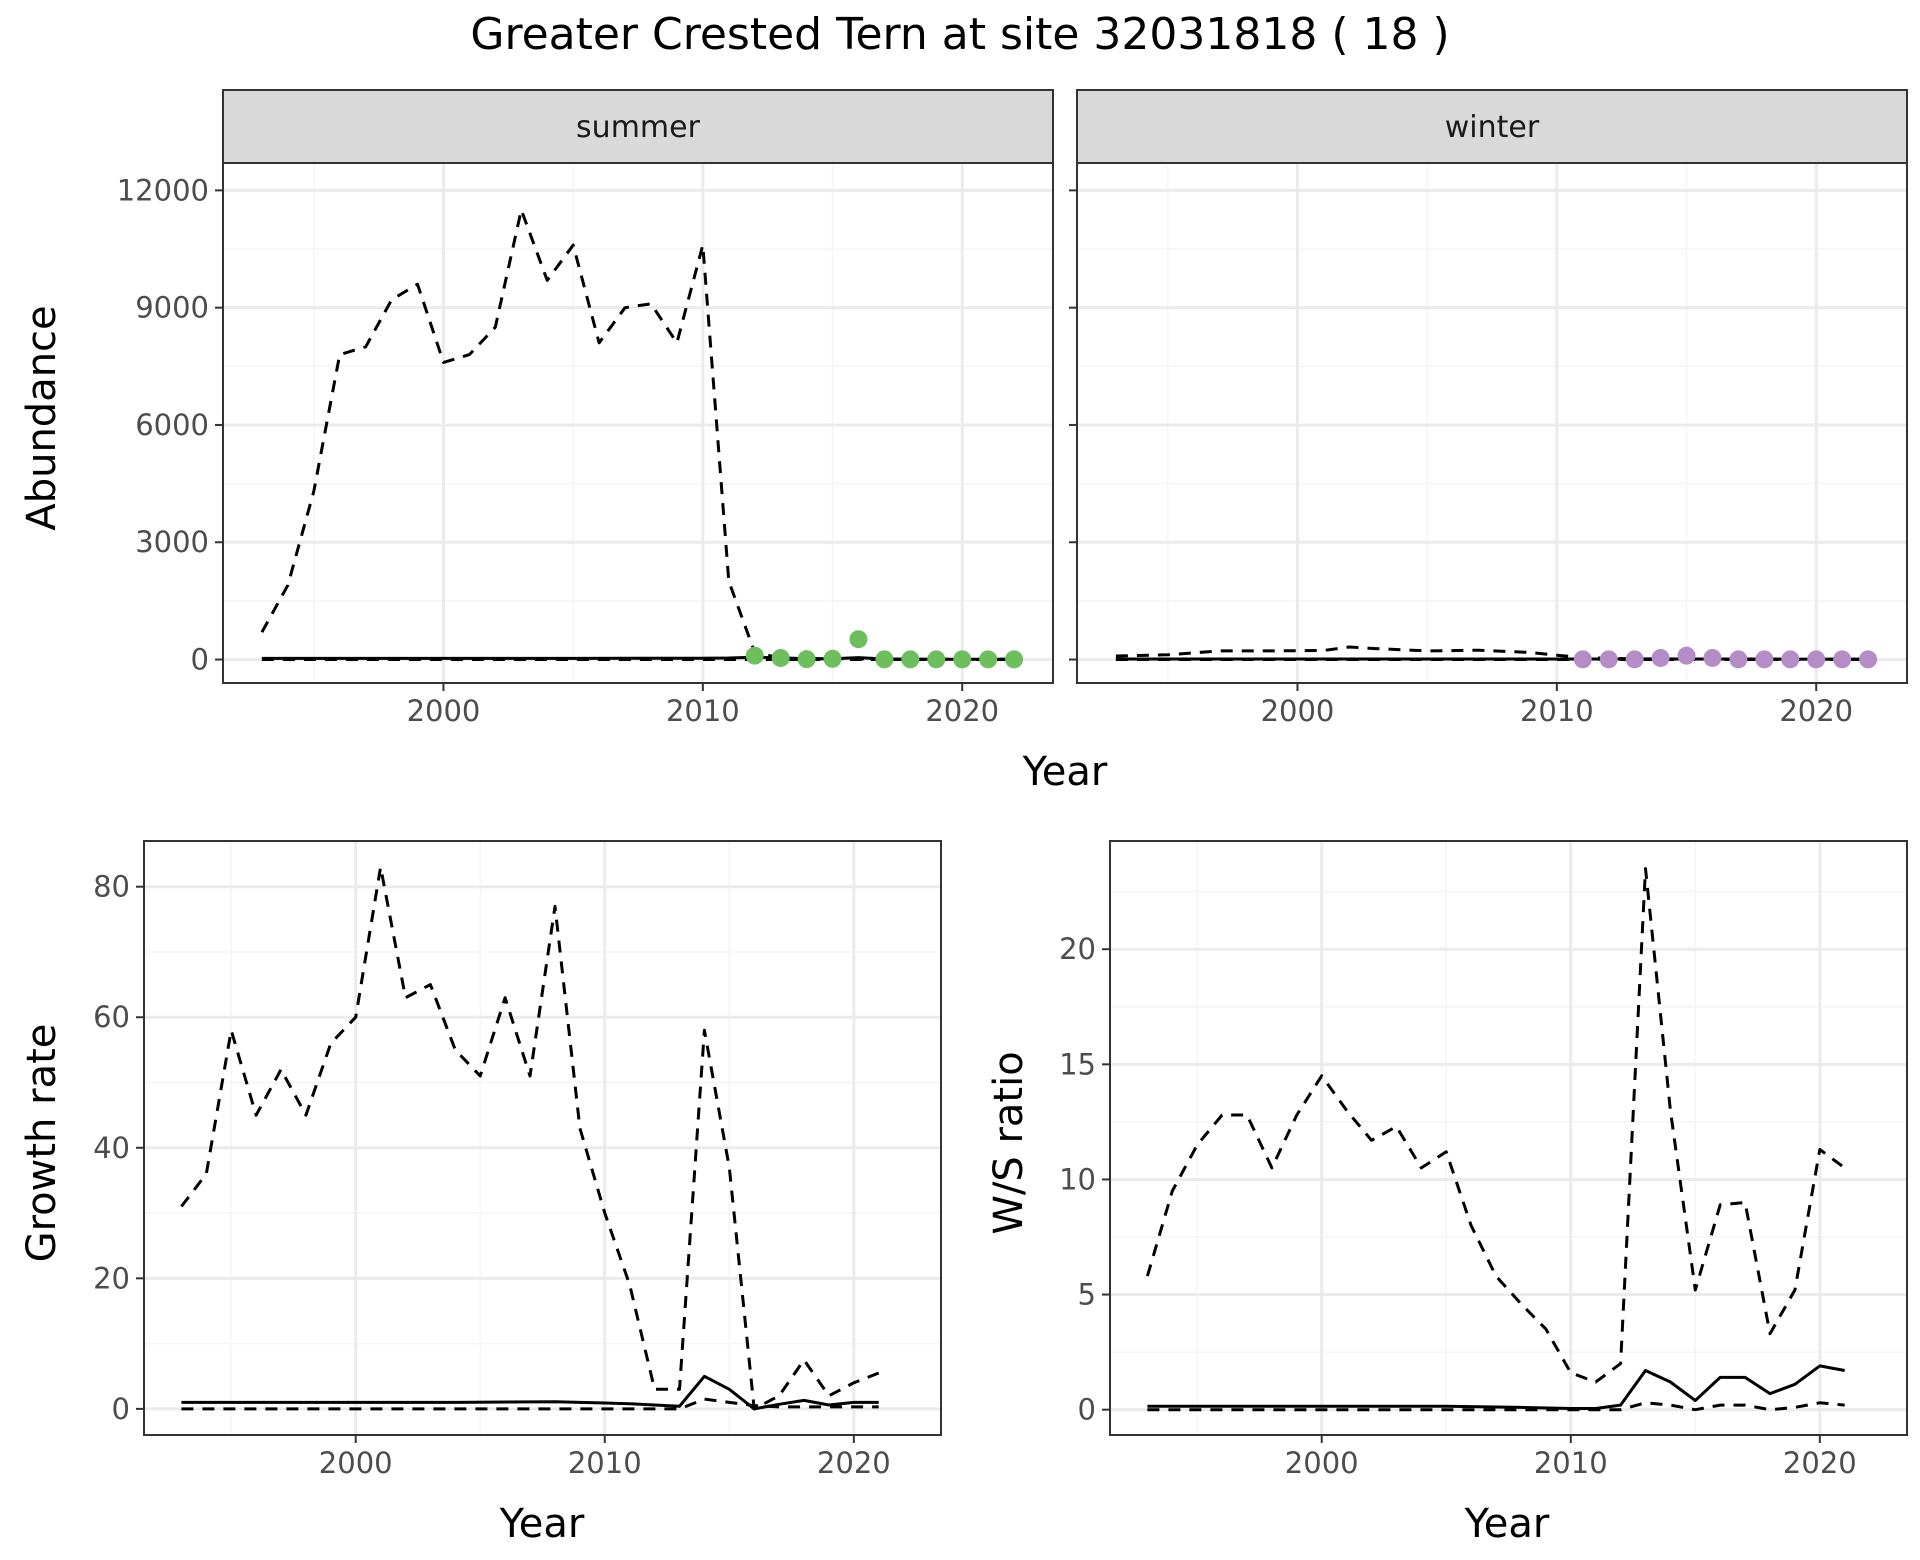 The image size is (1920, 1560). Describe the element at coordinates (1077, 1179) in the screenshot. I see `ratio-y-tick-label: 10` at that location.